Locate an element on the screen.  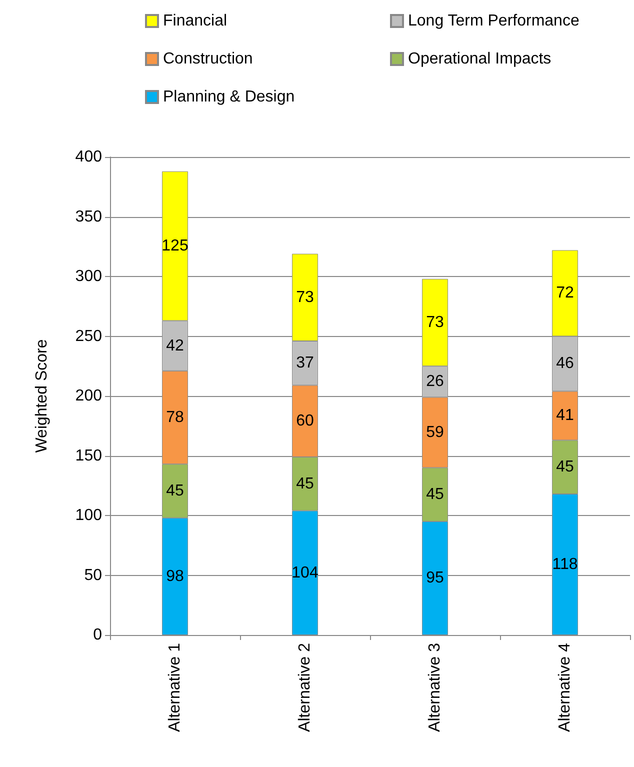
data-label: 125 is located at coordinates (175, 246).